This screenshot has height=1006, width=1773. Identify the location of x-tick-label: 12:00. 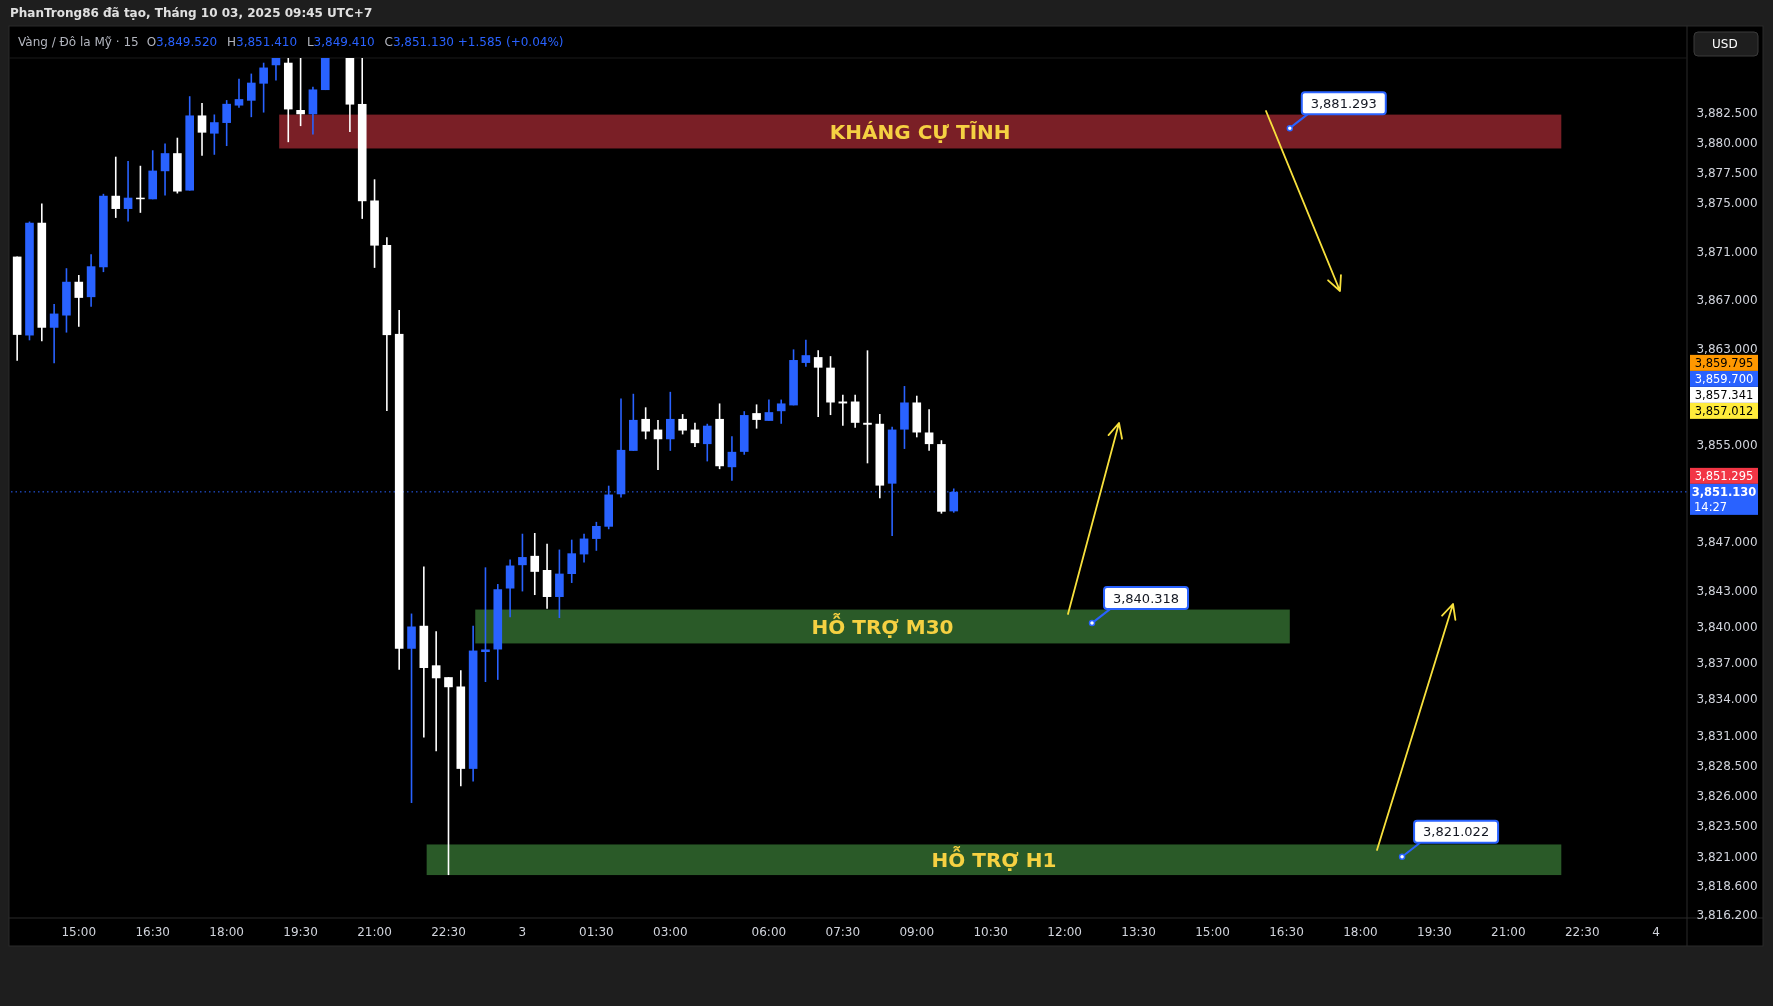
(1064, 932).